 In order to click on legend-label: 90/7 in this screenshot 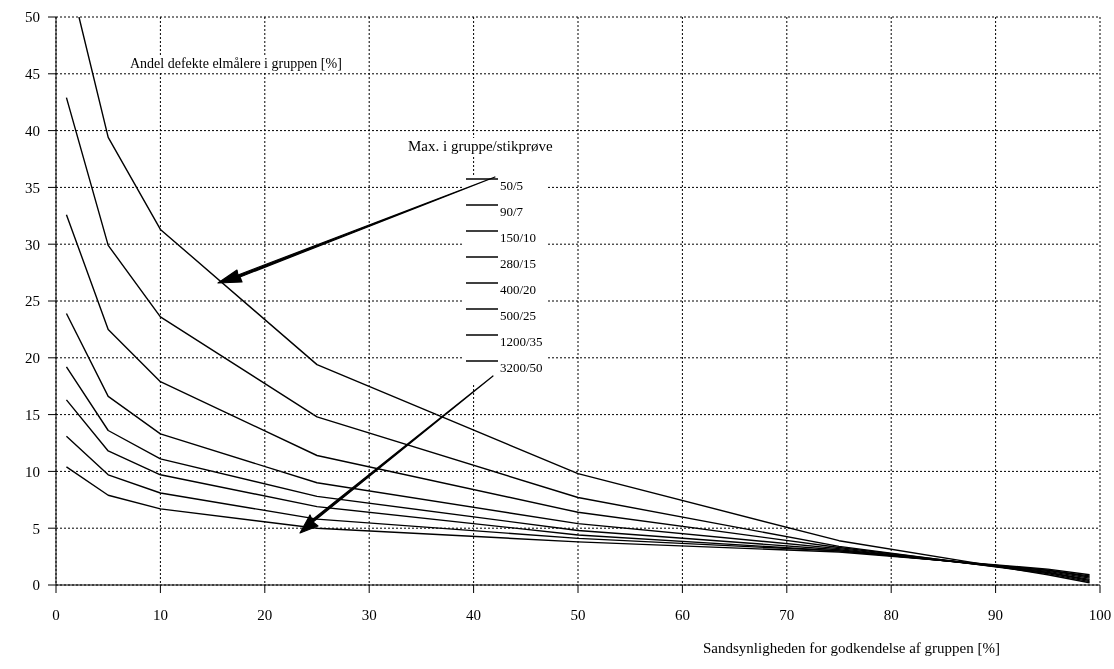, I will do `click(512, 212)`.